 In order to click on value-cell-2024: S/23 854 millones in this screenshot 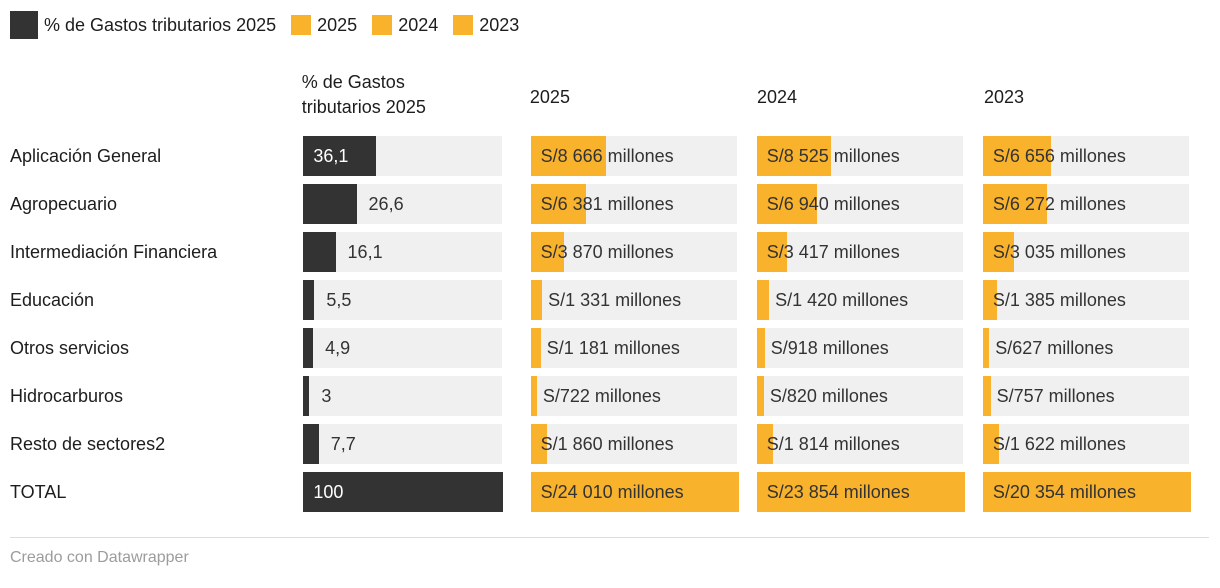, I will do `click(860, 492)`.